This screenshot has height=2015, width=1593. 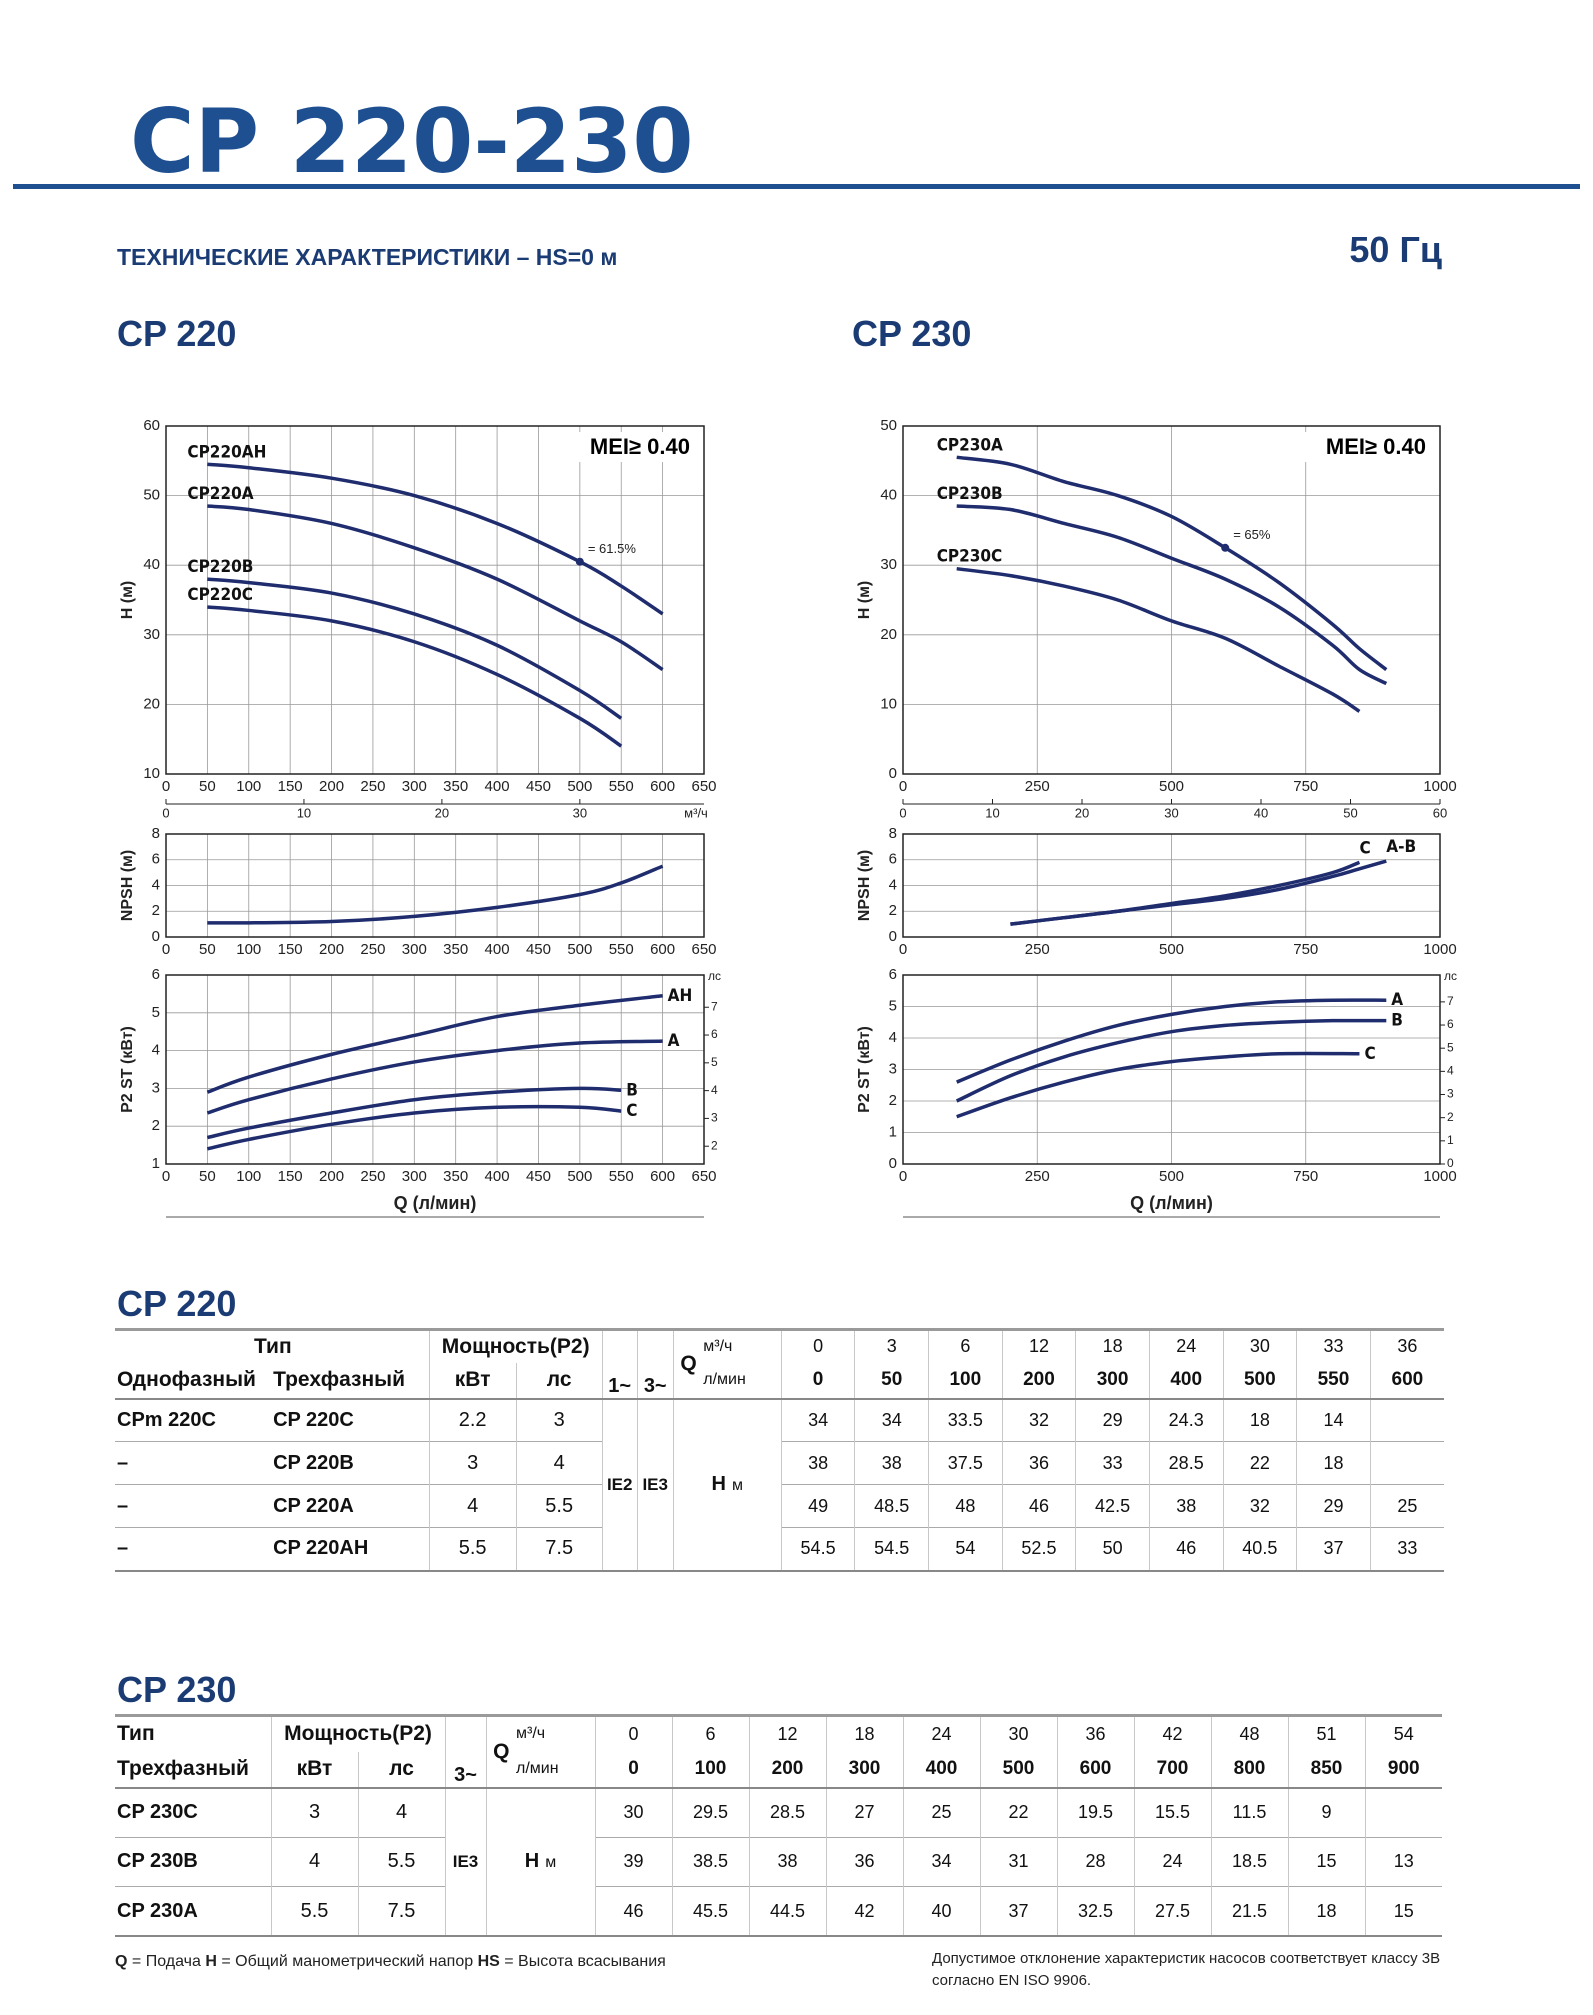 I want to click on table-cell: 54, so click(x=1403, y=1733).